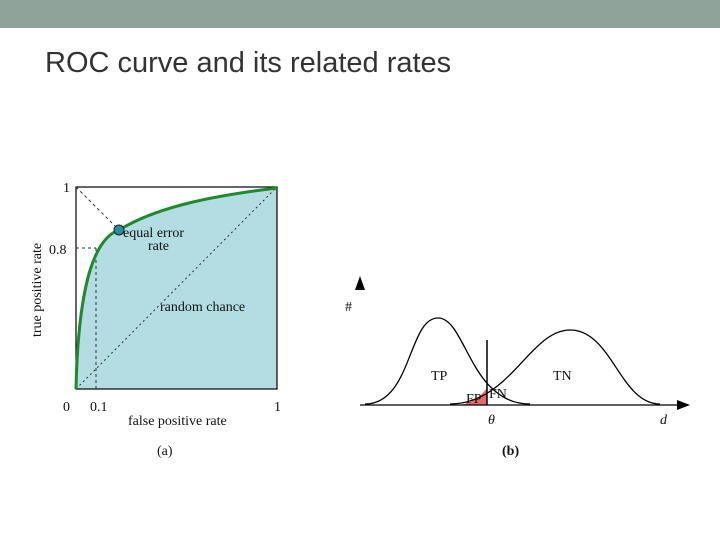 The width and height of the screenshot is (720, 540). I want to click on top-bar, so click(360, 14).